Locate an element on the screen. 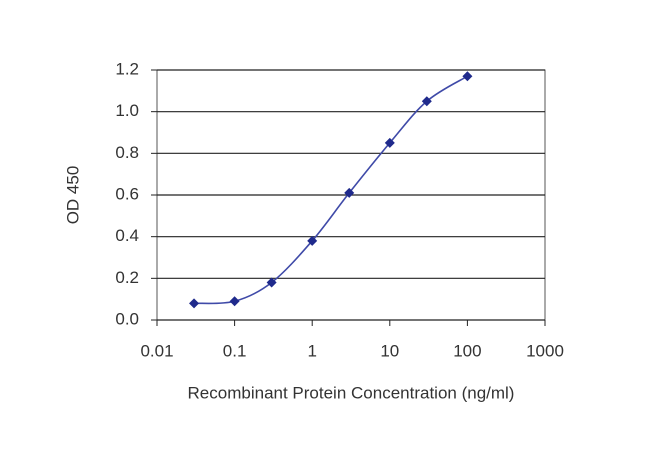  y-axis-label: OD 450 is located at coordinates (72, 195).